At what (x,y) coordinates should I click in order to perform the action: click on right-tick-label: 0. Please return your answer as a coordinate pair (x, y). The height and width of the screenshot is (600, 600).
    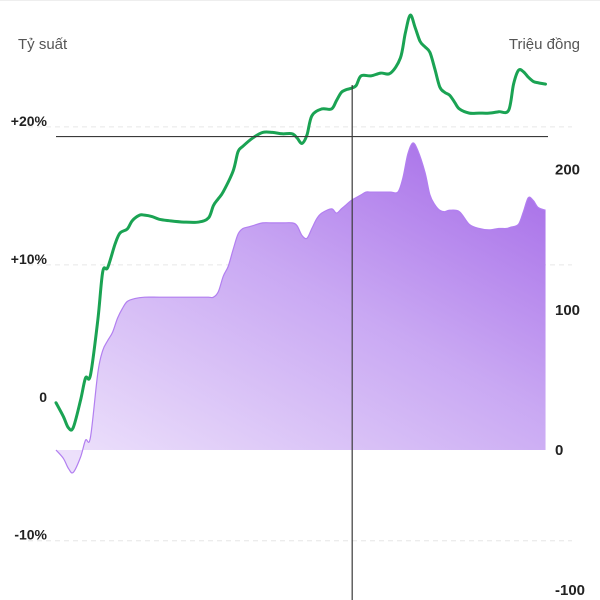
    Looking at the image, I should click on (559, 450).